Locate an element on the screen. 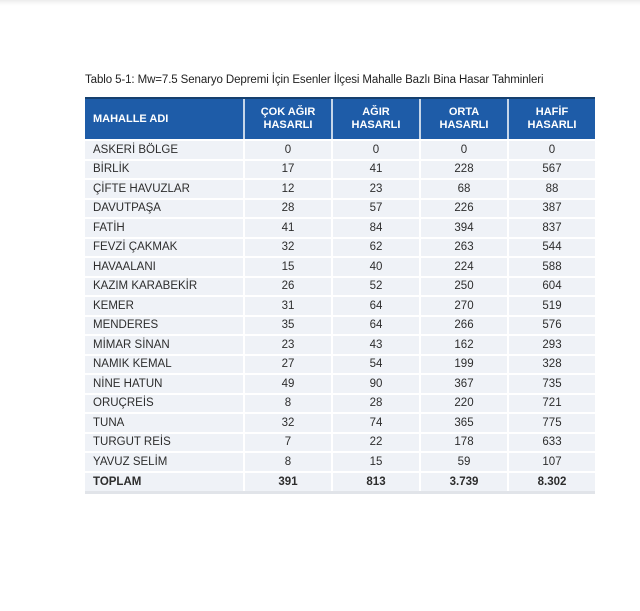  cell-damage-count: 250 is located at coordinates (463, 286).